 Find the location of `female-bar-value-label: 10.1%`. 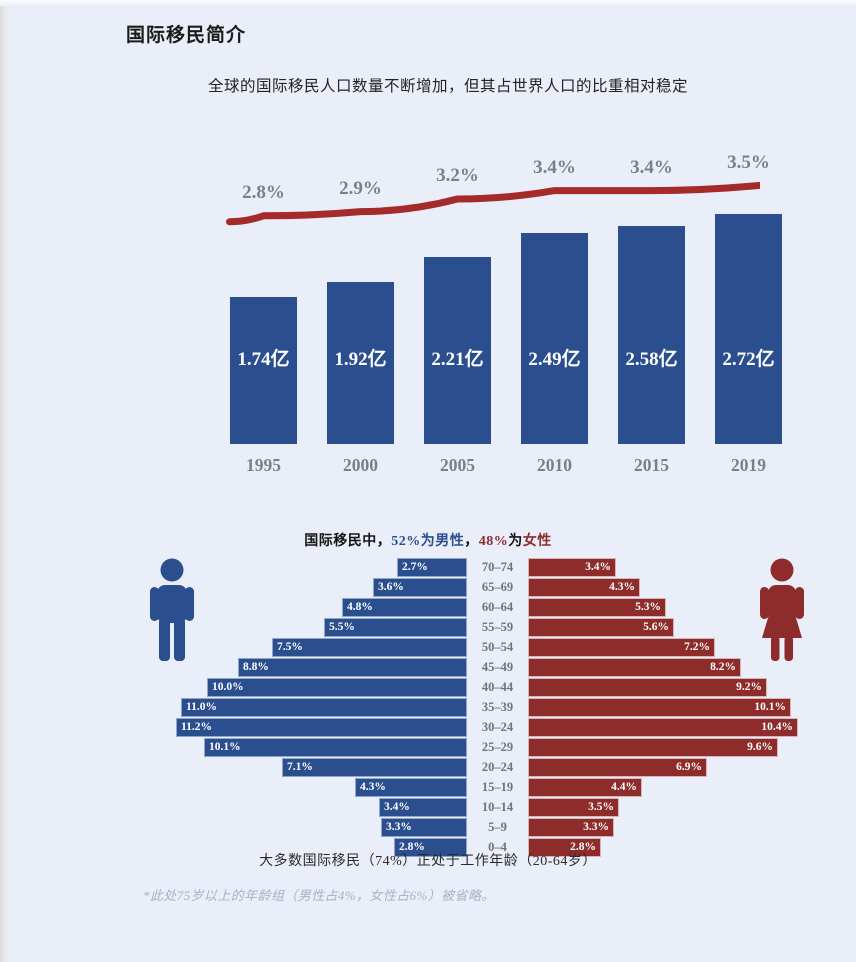

female-bar-value-label: 10.1% is located at coordinates (770, 707).